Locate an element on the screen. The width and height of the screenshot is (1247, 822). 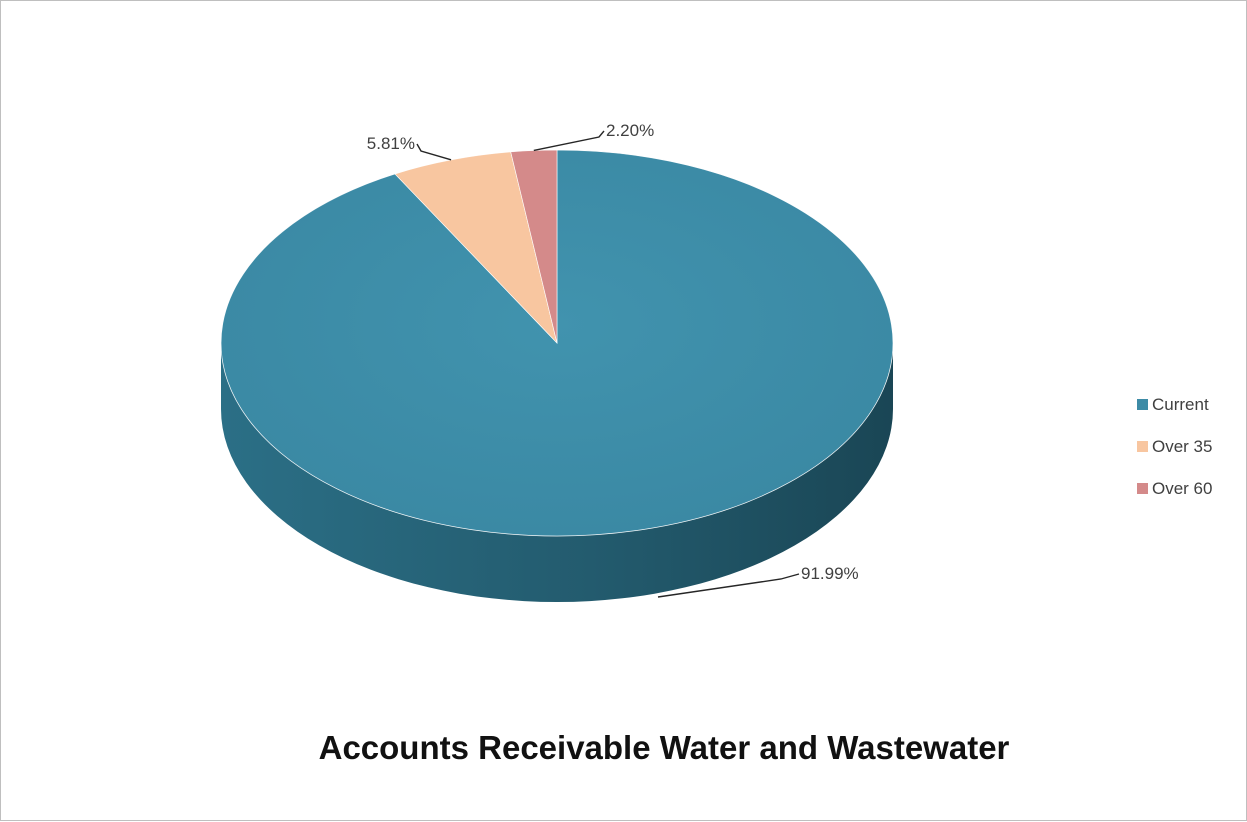
chart-title: Accounts Receivable Water and Wastewater is located at coordinates (664, 747).